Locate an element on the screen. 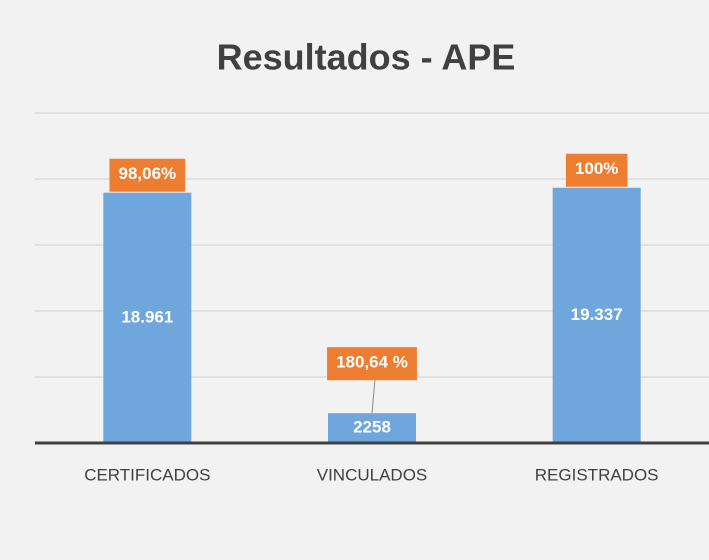 Image resolution: width=709 pixels, height=560 pixels. value-label: 2258 is located at coordinates (372, 427).